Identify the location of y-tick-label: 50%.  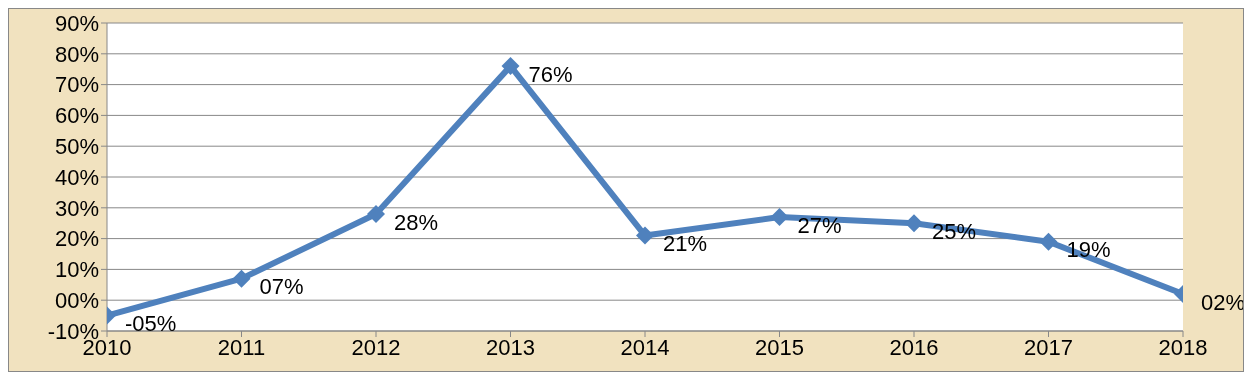
(76, 147).